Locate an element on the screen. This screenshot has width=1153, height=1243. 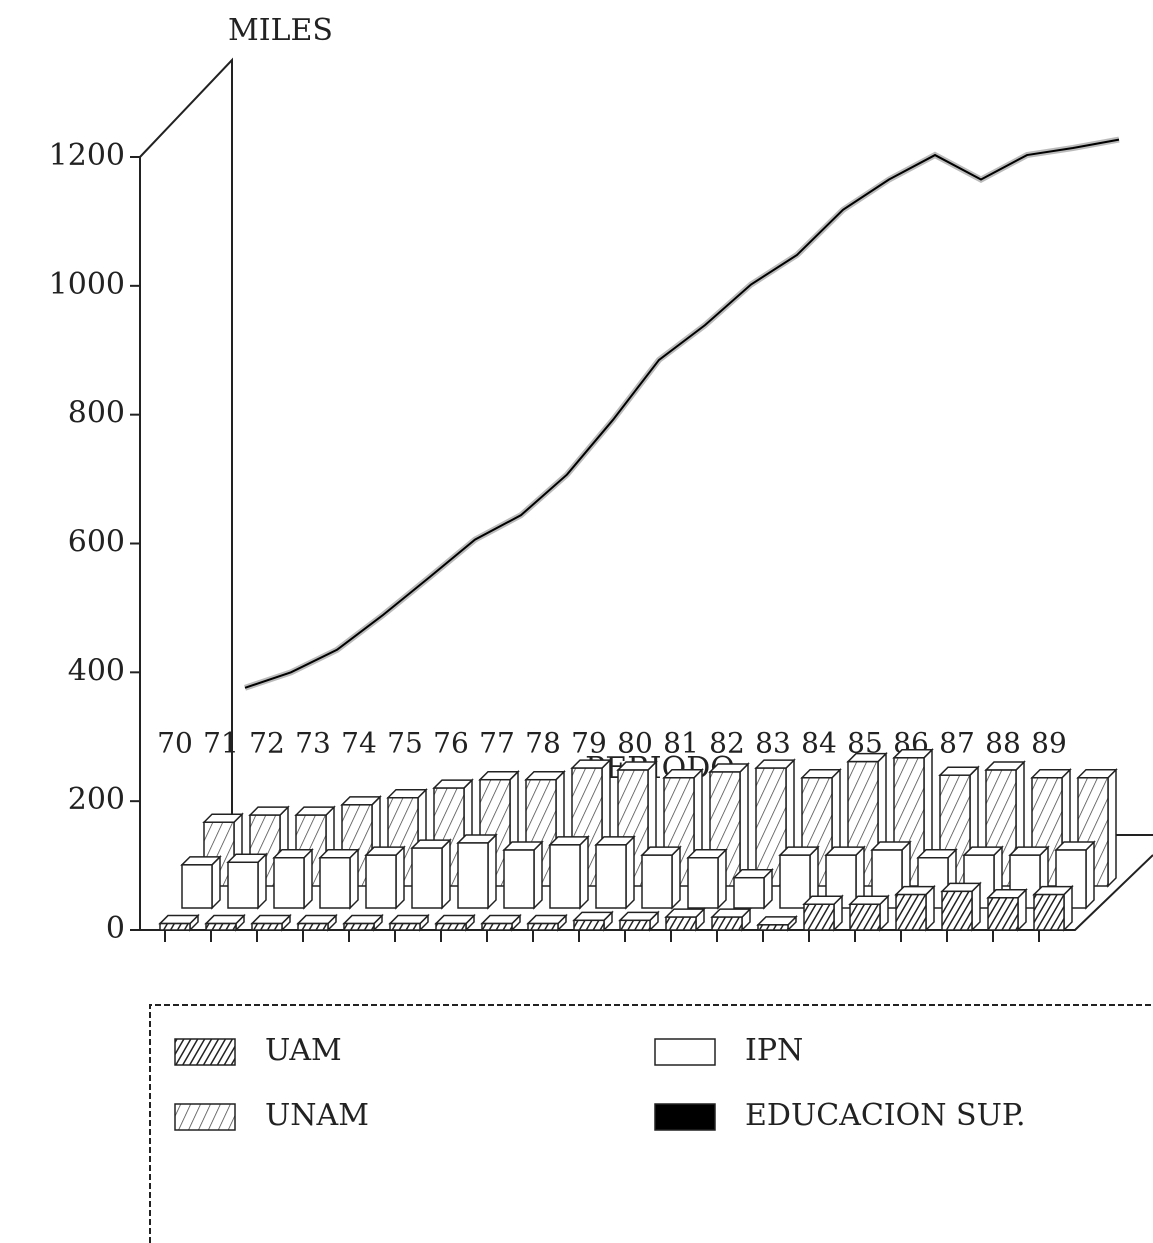
y-tick-label: 1000 is located at coordinates (87, 284).